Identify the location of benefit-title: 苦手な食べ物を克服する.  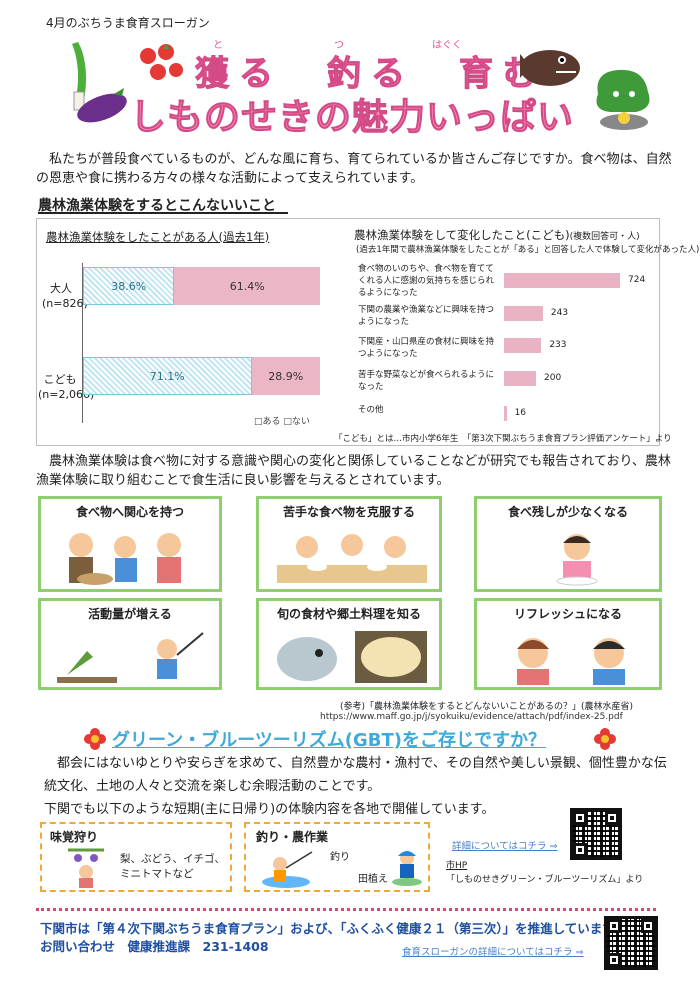
(348, 512).